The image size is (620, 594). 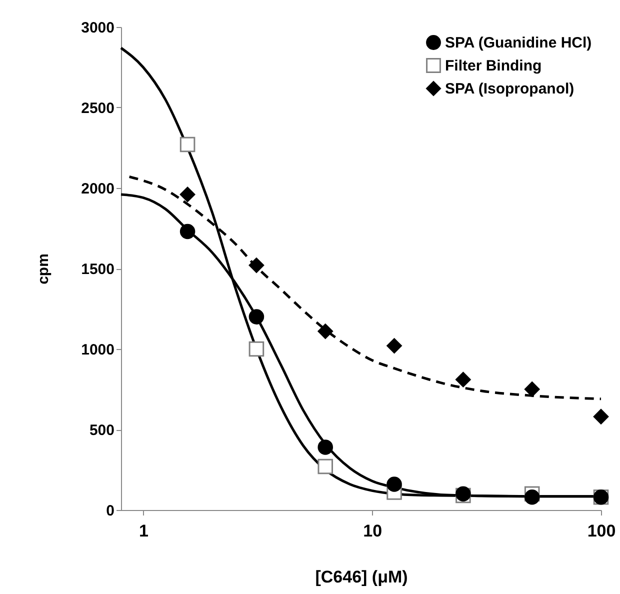 What do you see at coordinates (43, 269) in the screenshot?
I see `y-axis-title: cpm` at bounding box center [43, 269].